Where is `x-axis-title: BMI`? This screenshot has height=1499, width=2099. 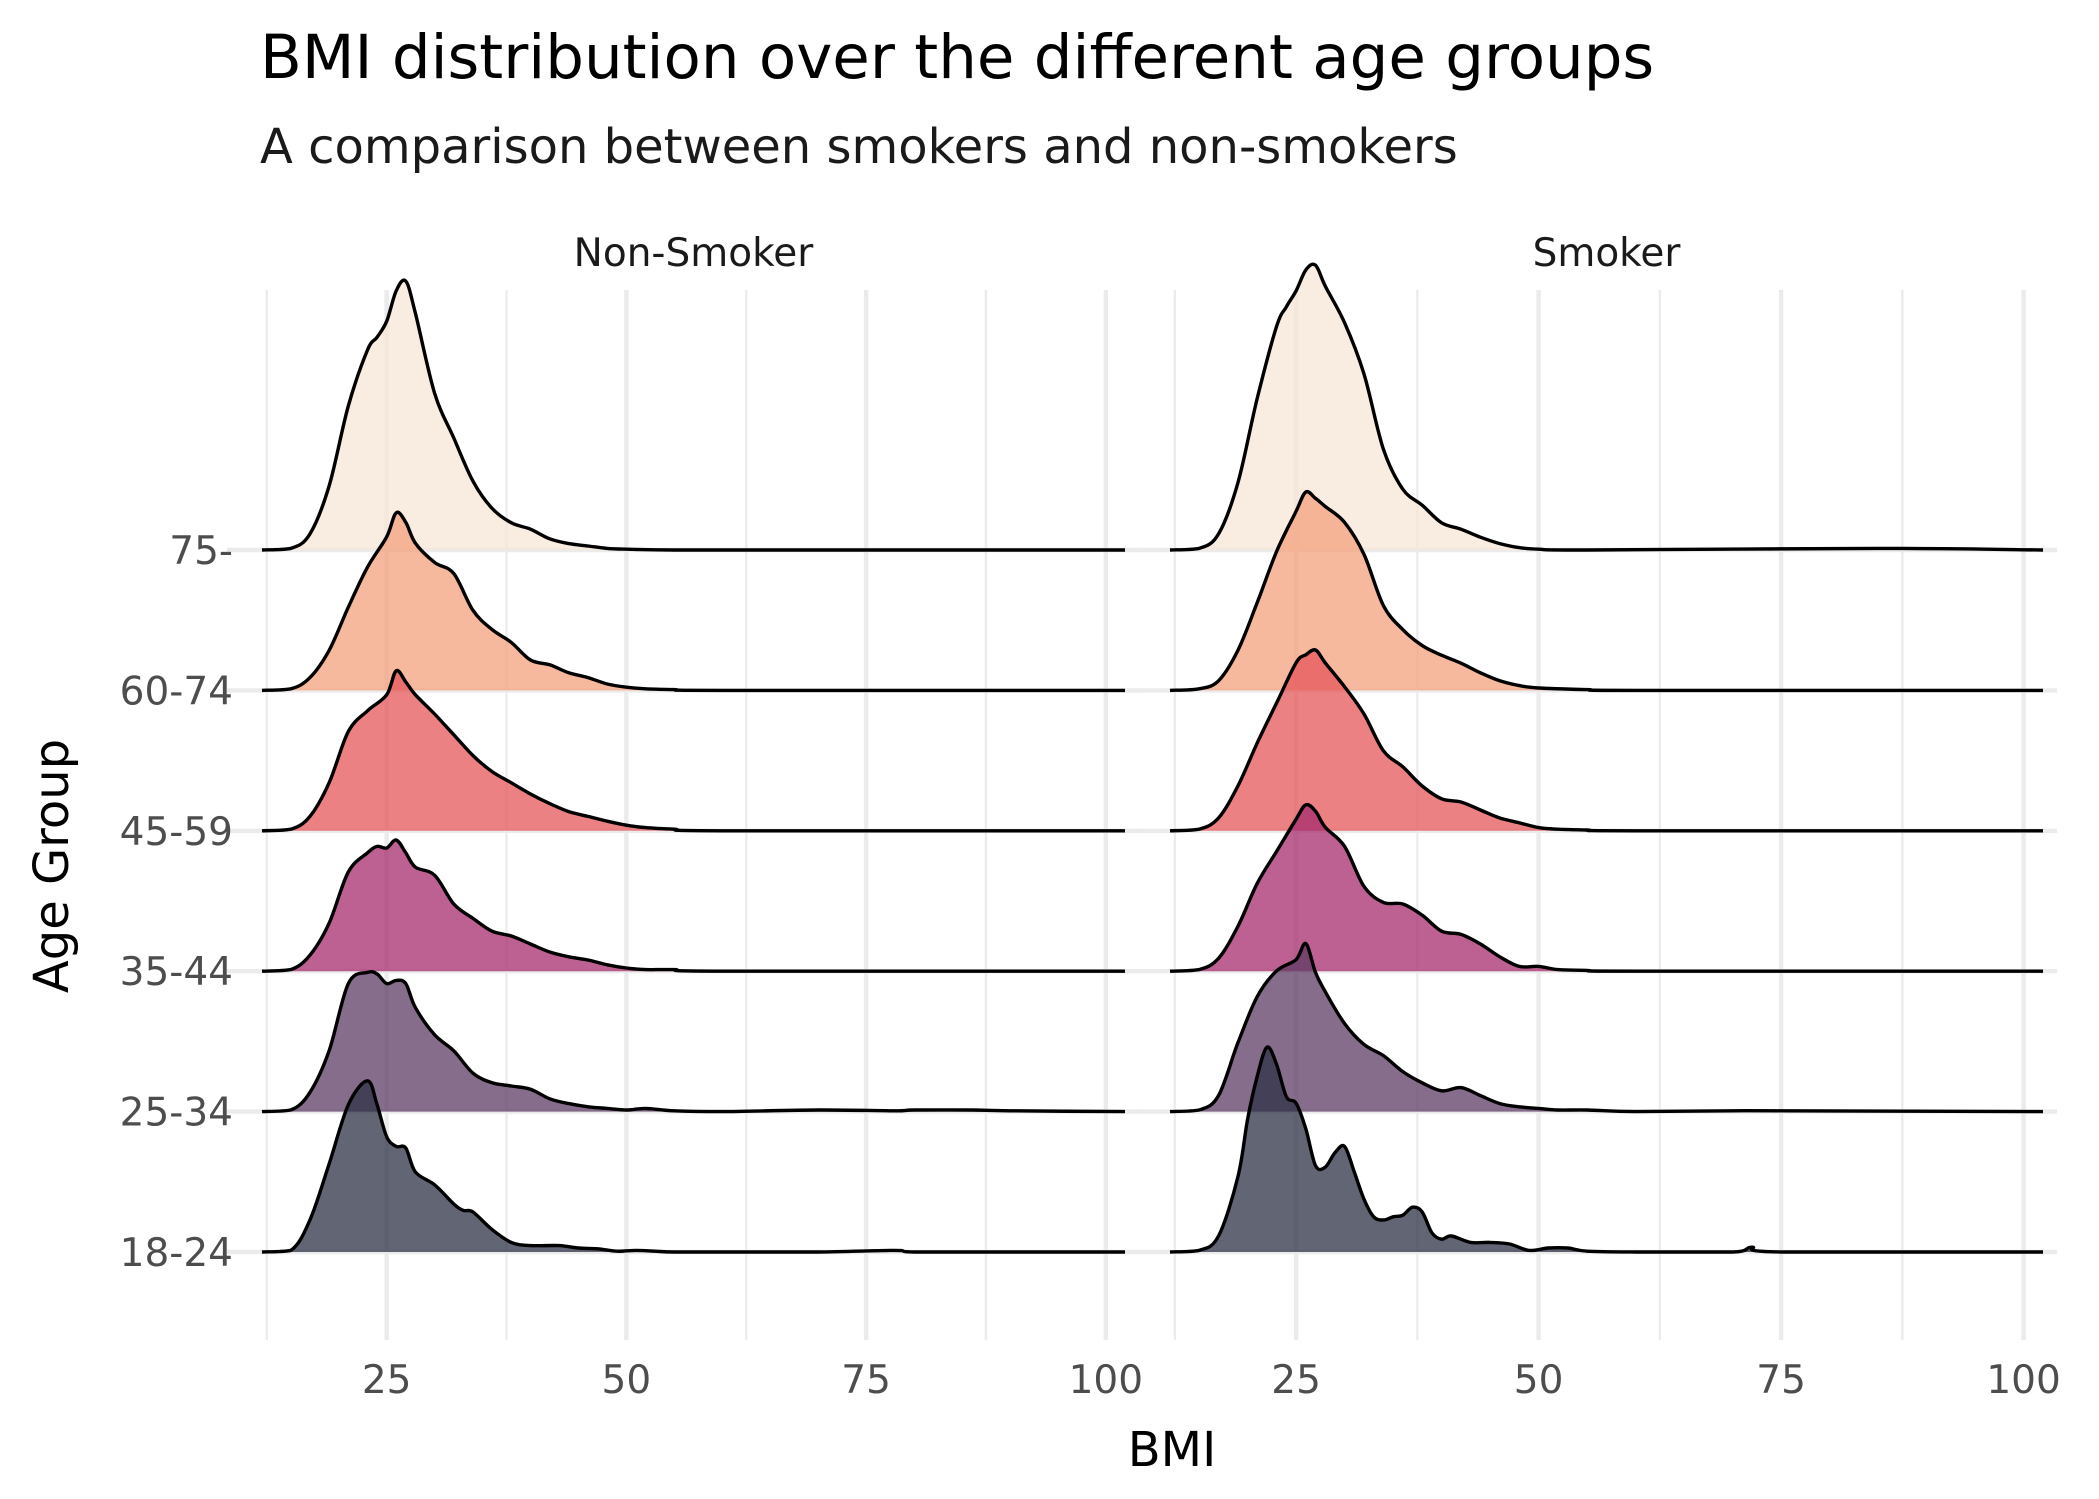
x-axis-title: BMI is located at coordinates (1172, 1450).